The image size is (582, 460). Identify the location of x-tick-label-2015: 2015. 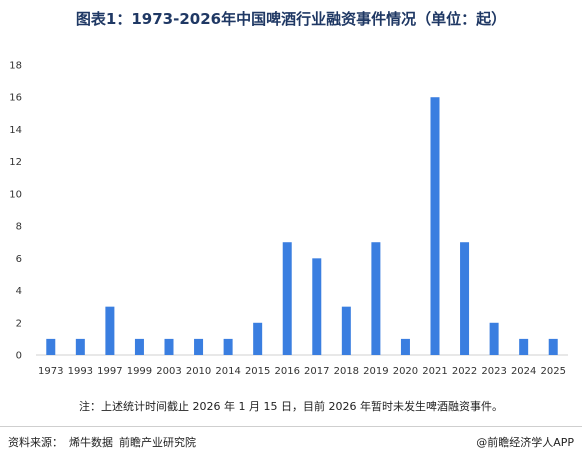
(257, 371).